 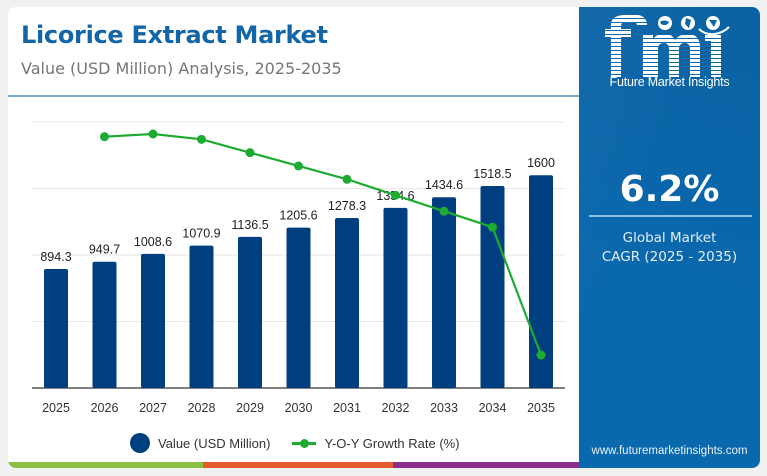 What do you see at coordinates (486, 465) in the screenshot?
I see `color-bar-segment-purple` at bounding box center [486, 465].